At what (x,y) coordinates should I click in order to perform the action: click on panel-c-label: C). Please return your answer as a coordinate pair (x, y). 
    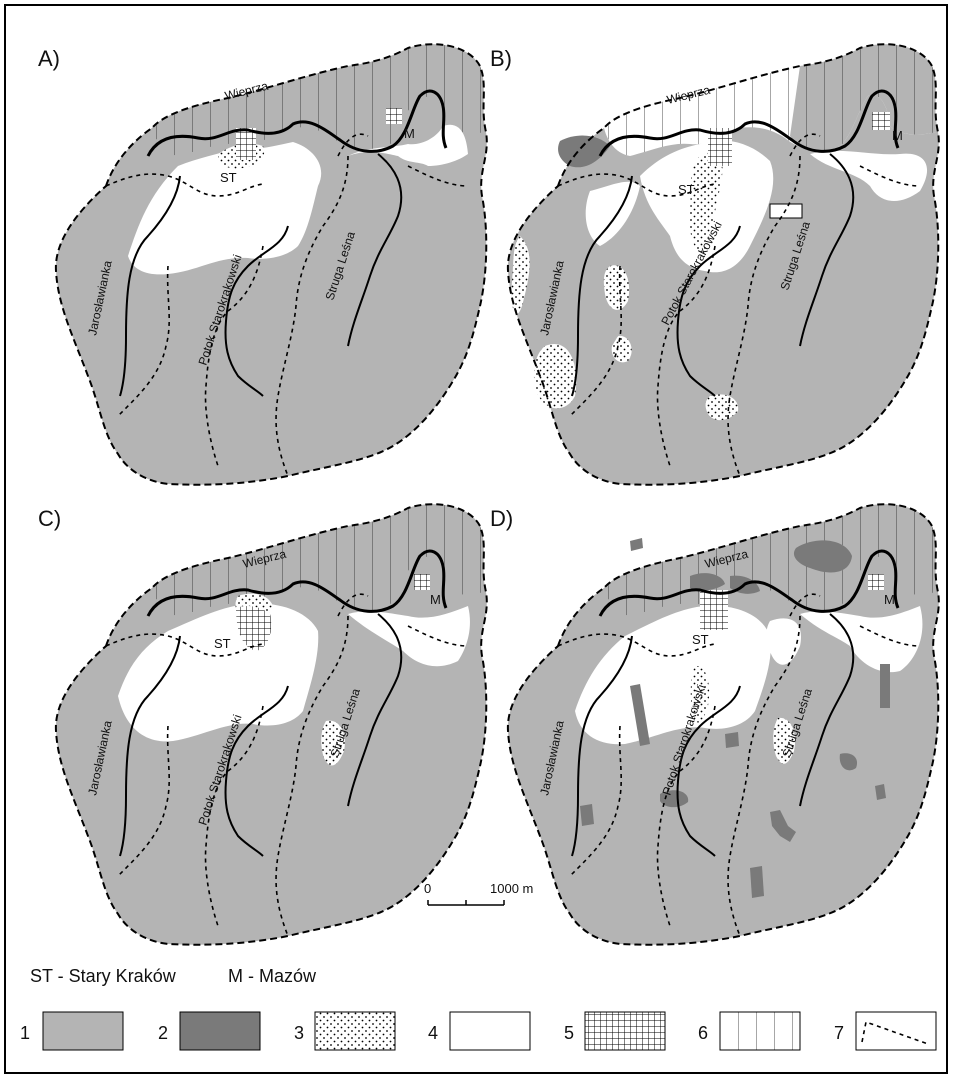
    Looking at the image, I should click on (49, 518).